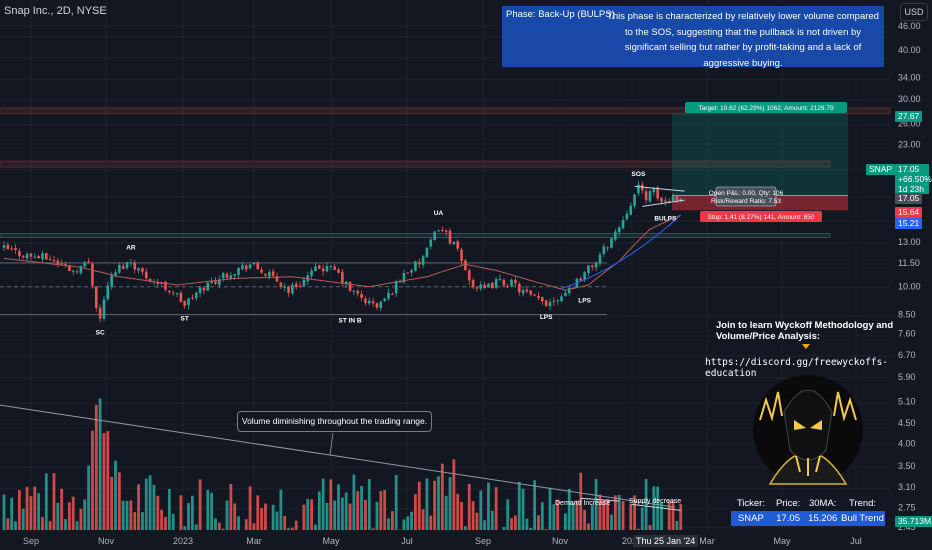 The image size is (932, 550). Describe the element at coordinates (331, 541) in the screenshot. I see `time-tick-label: May` at that location.